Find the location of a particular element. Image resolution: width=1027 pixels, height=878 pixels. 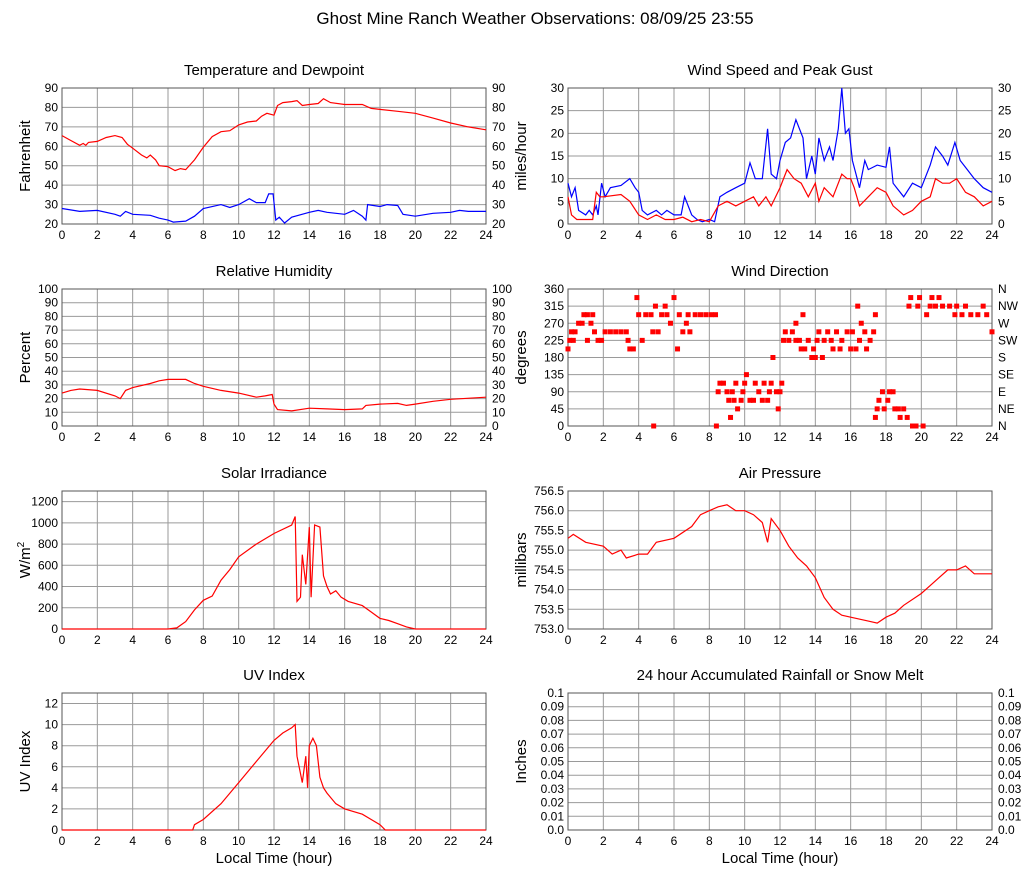

panel-title: Air Pressure is located at coordinates (780, 473).